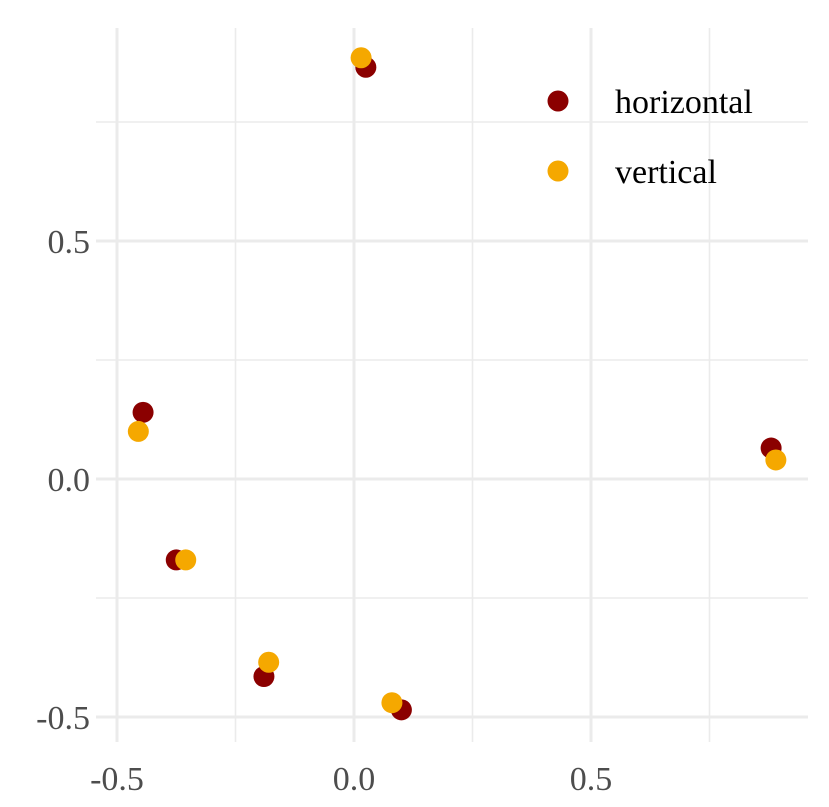 The image size is (829, 807). I want to click on x-tick-label: -0.5, so click(117, 779).